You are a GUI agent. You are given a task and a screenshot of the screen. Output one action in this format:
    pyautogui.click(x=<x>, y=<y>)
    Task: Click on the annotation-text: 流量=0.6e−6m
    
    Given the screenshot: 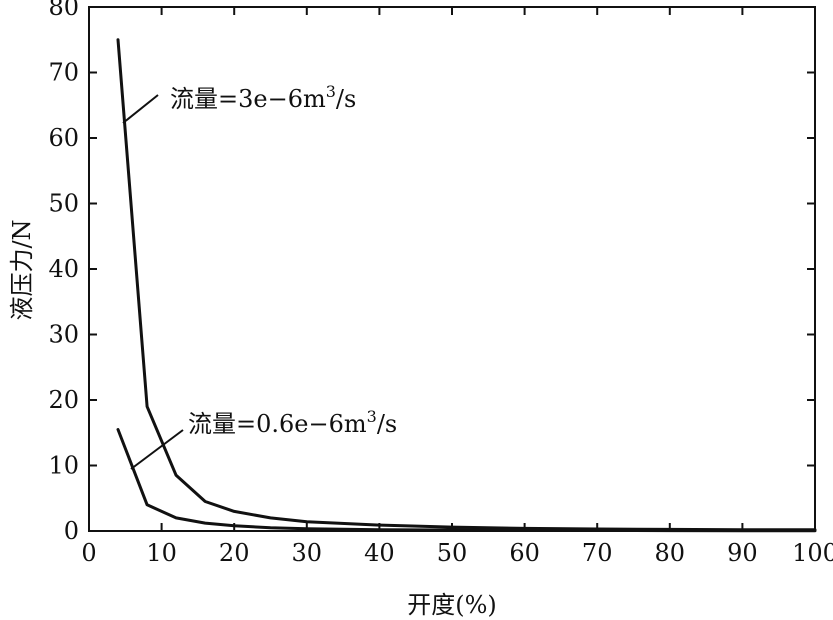 What is the action you would take?
    pyautogui.click(x=277, y=424)
    